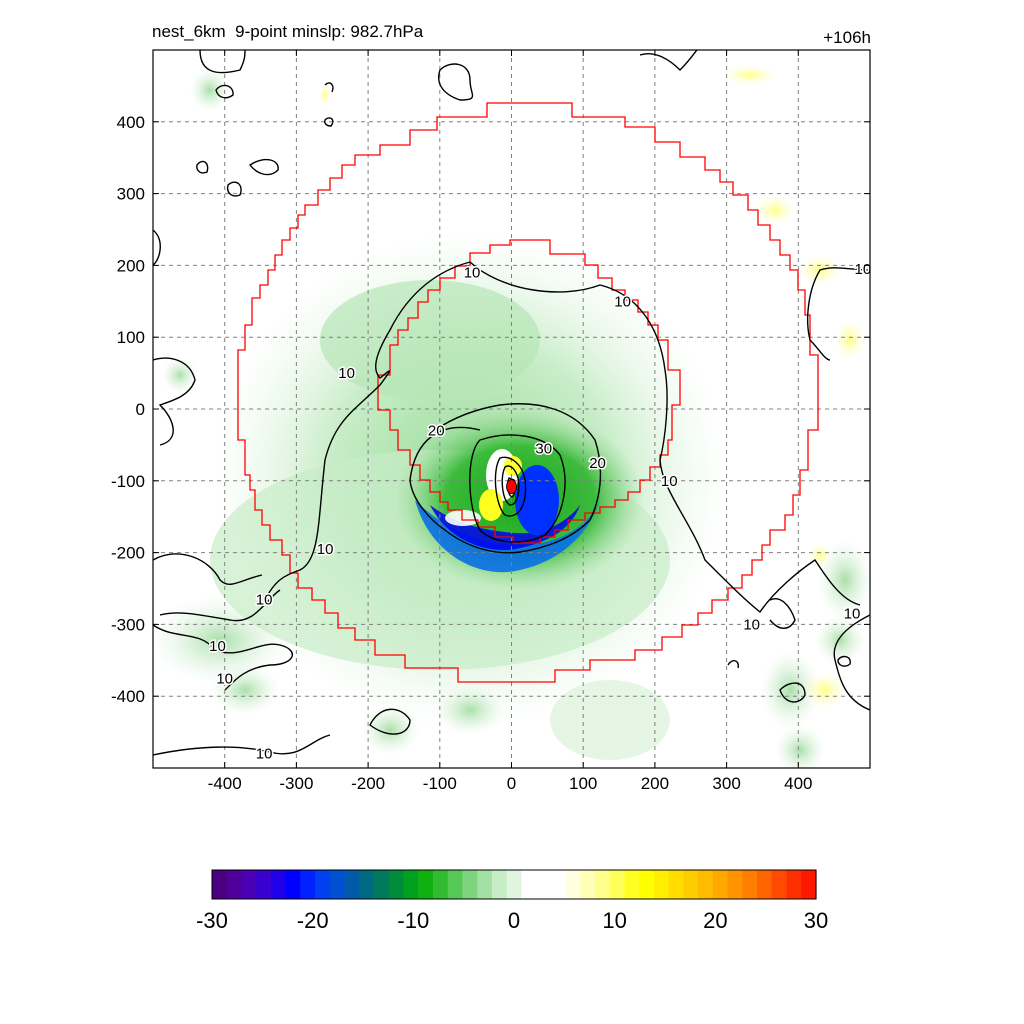 This screenshot has width=1024, height=1024. What do you see at coordinates (715, 920) in the screenshot?
I see `colorbar-tick-label: 20` at bounding box center [715, 920].